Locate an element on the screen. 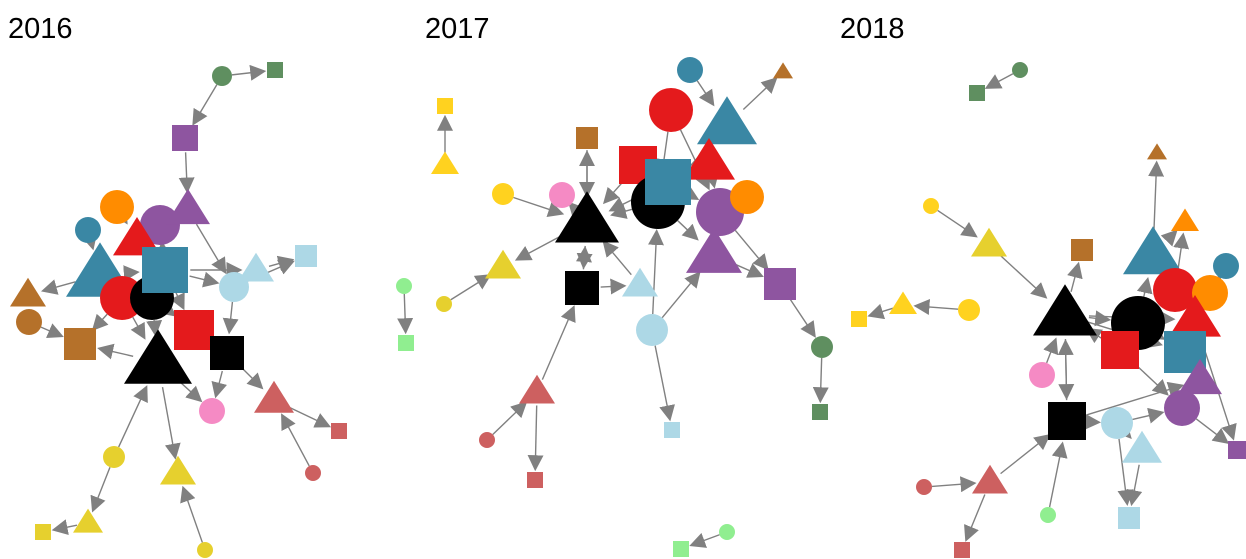  panel-title: 2016 is located at coordinates (40, 29).